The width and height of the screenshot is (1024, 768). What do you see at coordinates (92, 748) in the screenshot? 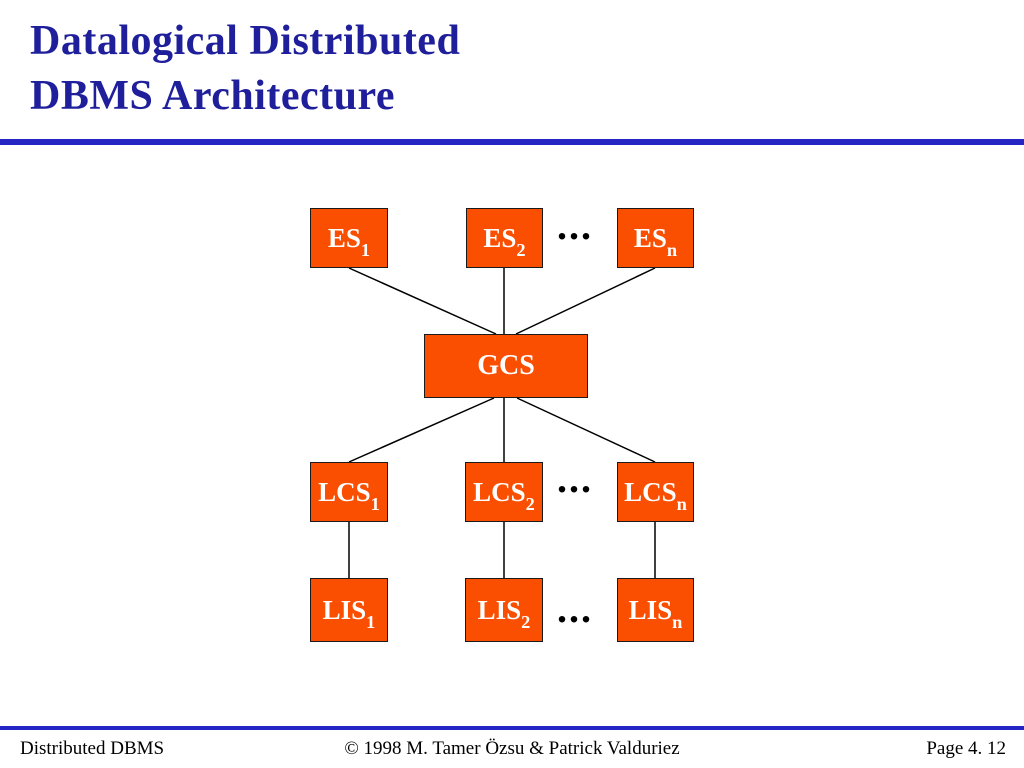
I see `footer-slide-set-title: Distributed DBMS` at bounding box center [92, 748].